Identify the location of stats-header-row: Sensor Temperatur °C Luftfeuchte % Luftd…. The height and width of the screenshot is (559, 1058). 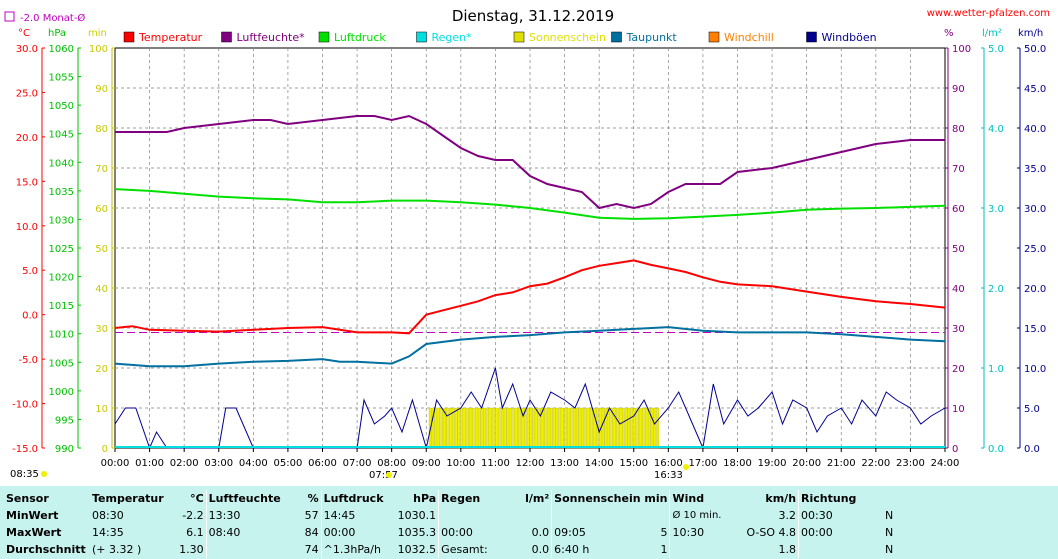
(455, 498).